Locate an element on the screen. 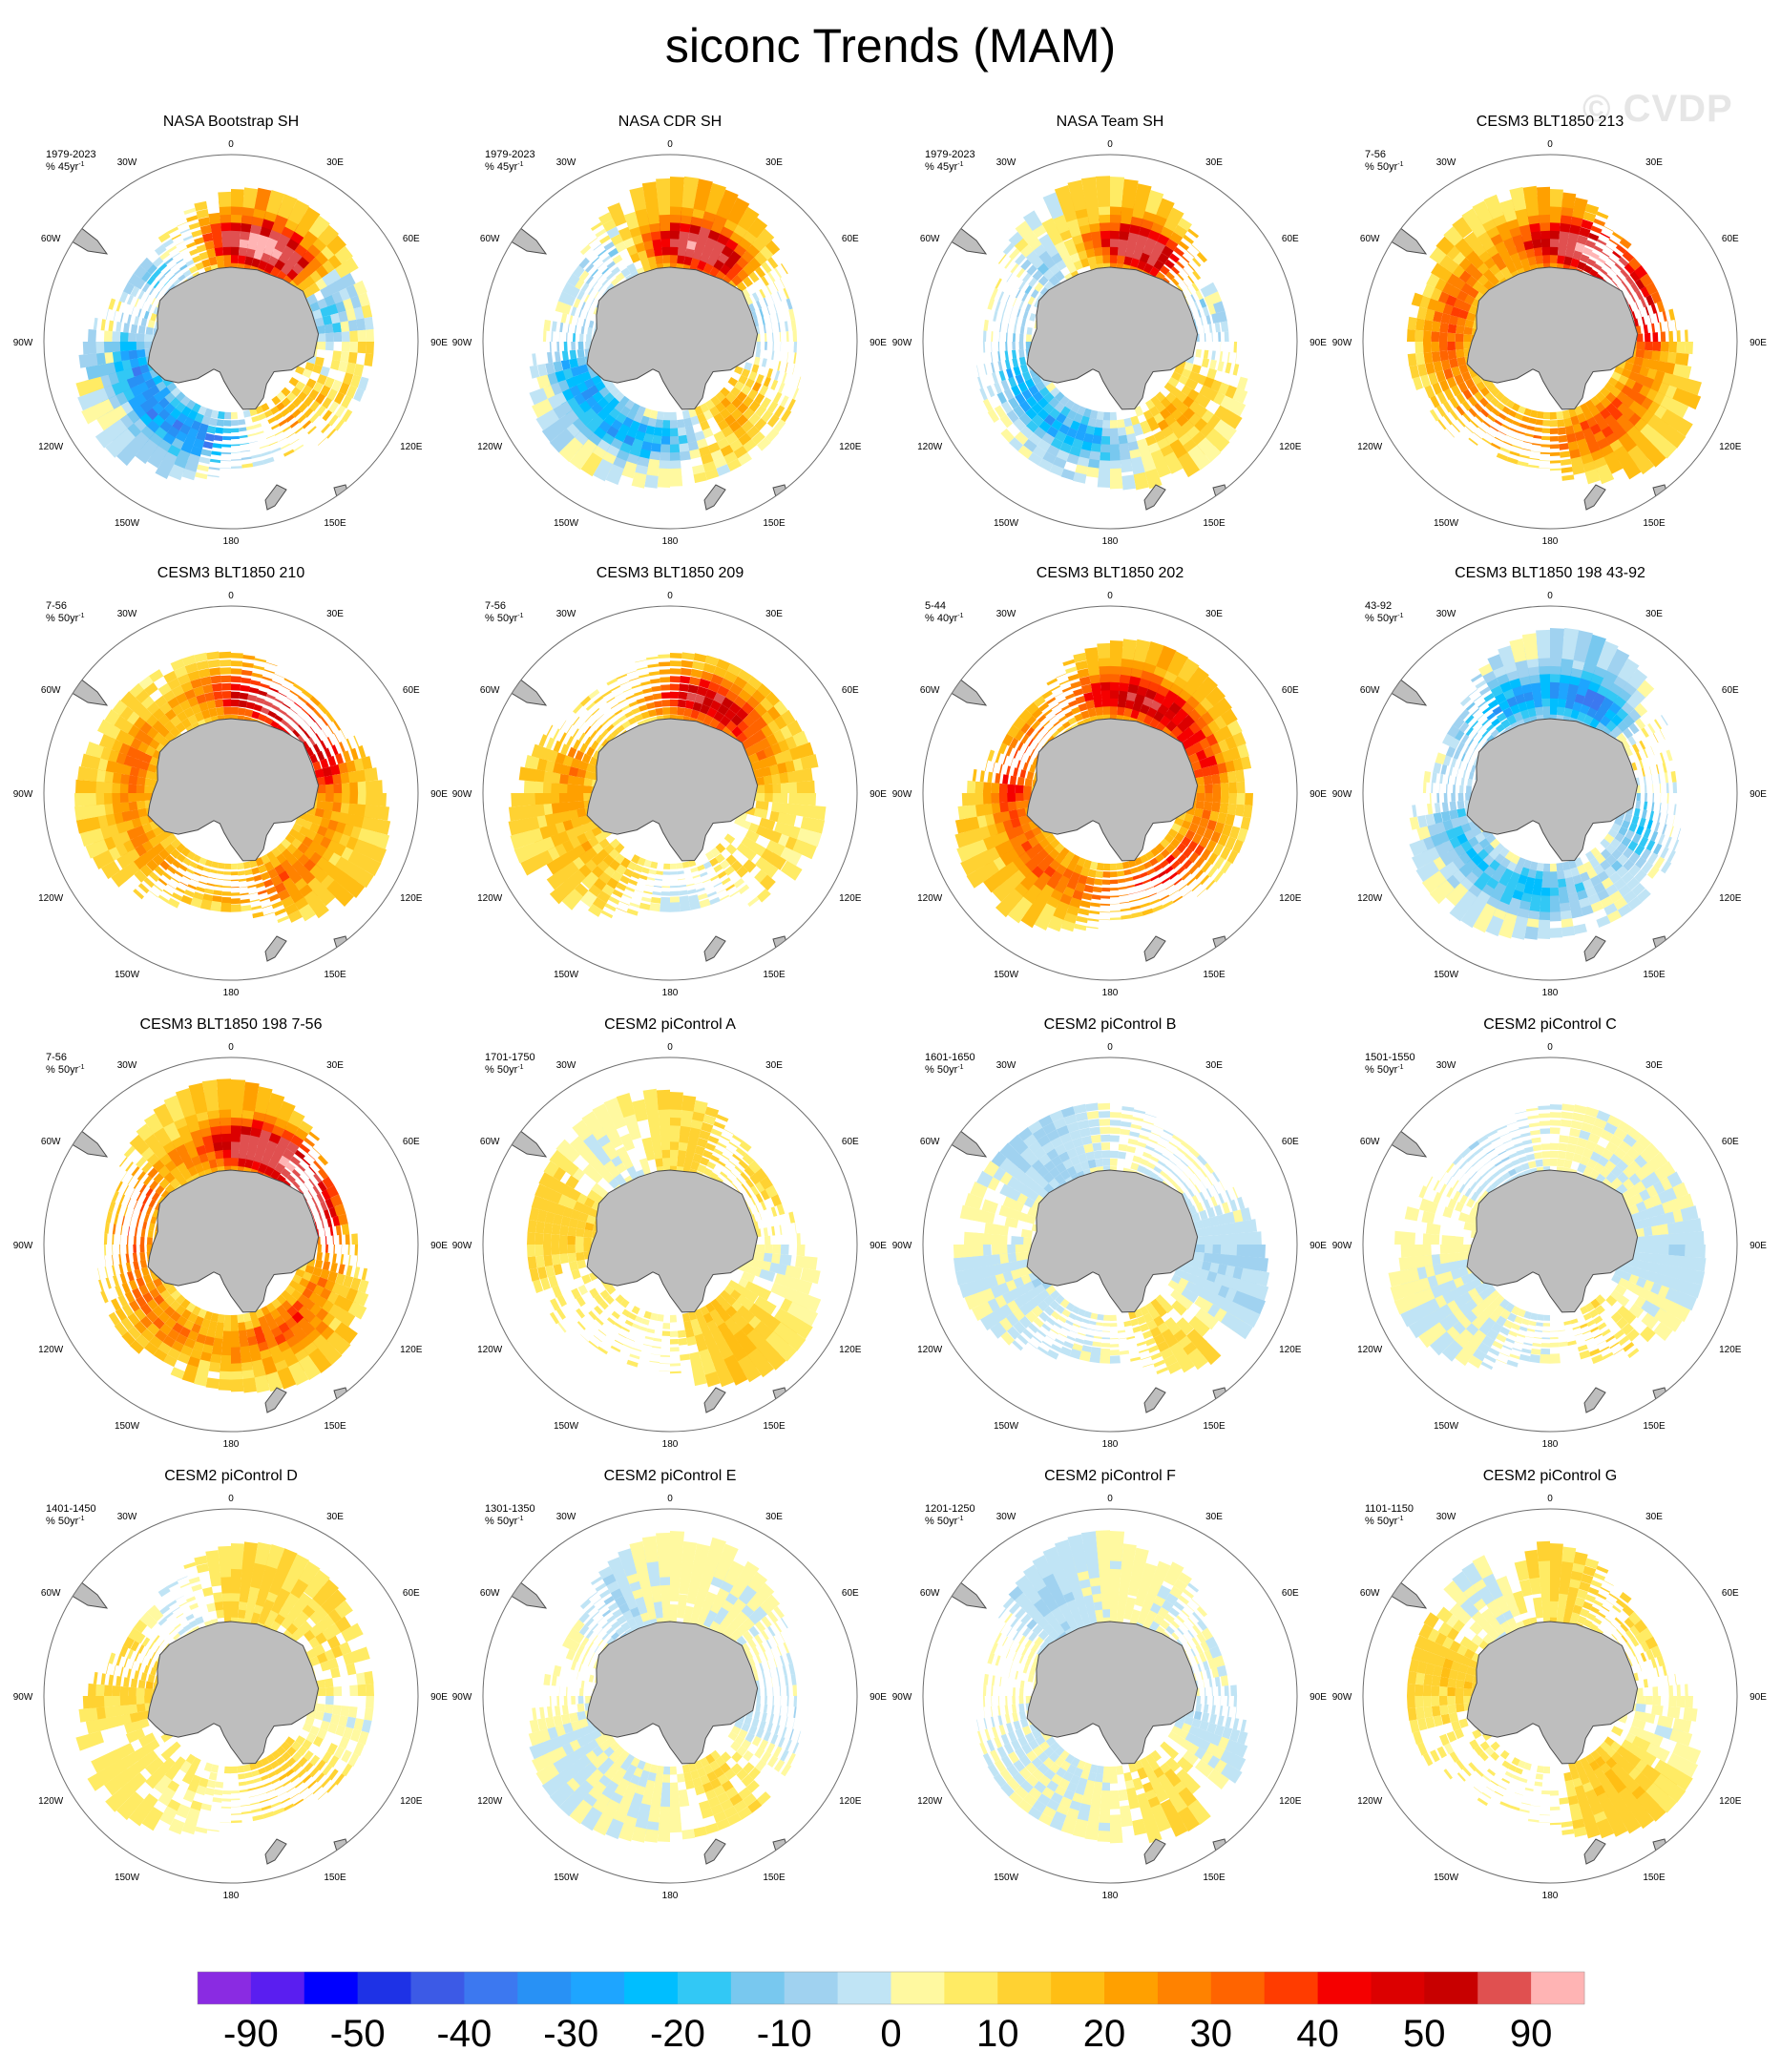 The image size is (1781, 2072). new-zealand-landmass is located at coordinates (275, 948).